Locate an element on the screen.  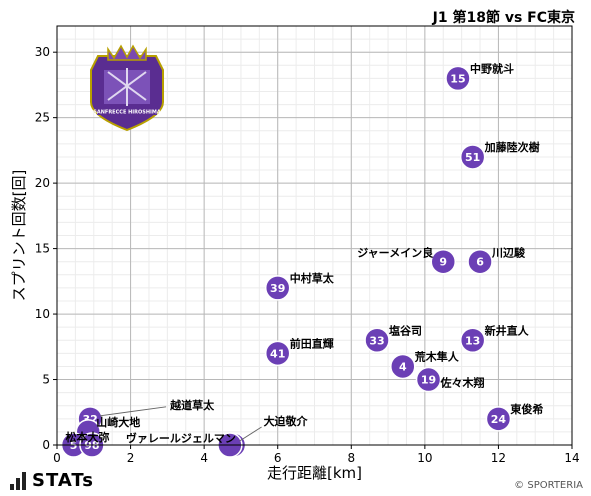
x-tick-label: 0 is located at coordinates (57, 458).